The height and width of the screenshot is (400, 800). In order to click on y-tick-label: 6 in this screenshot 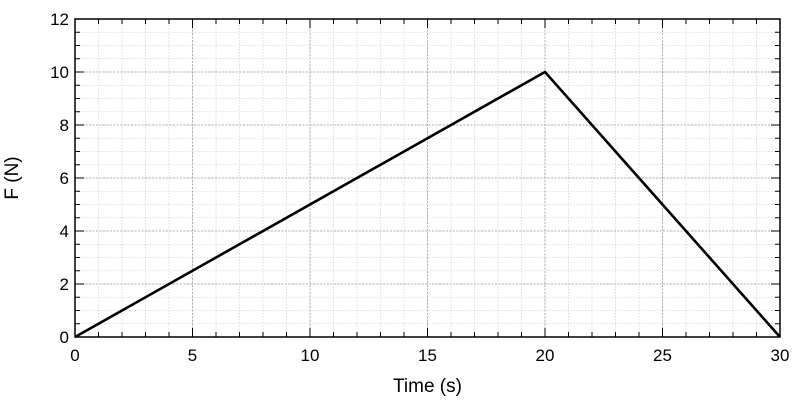, I will do `click(64, 178)`.